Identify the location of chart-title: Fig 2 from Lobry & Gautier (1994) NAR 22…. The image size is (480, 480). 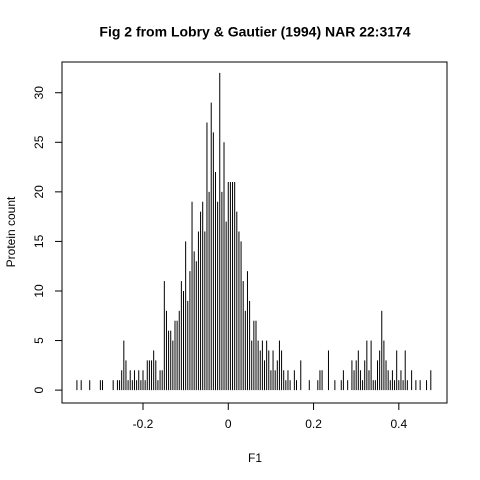
(254, 32).